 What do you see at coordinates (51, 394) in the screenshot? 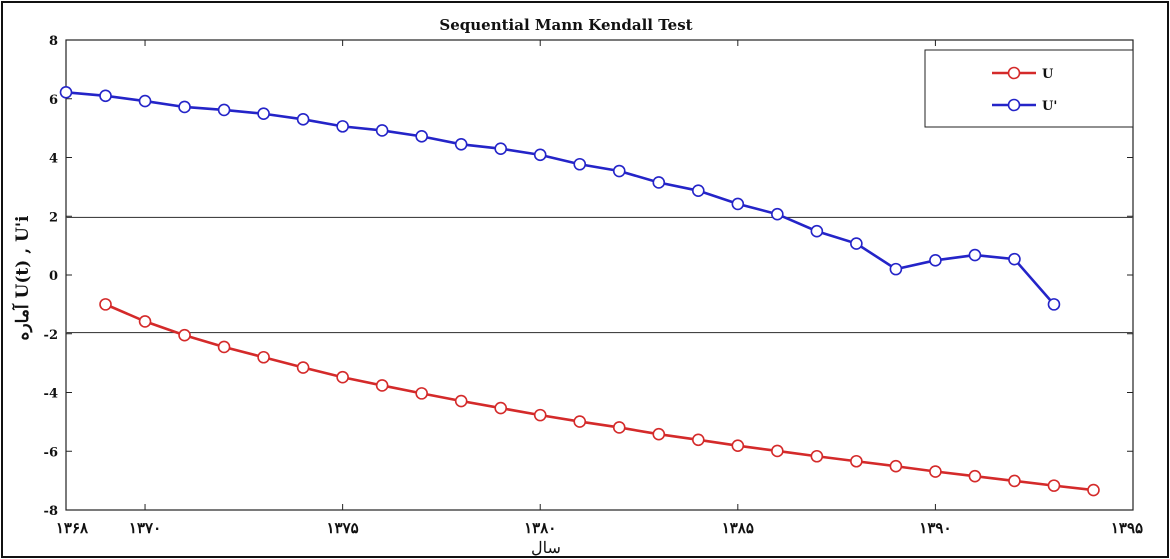
I see `y-tick-label: -4` at bounding box center [51, 394].